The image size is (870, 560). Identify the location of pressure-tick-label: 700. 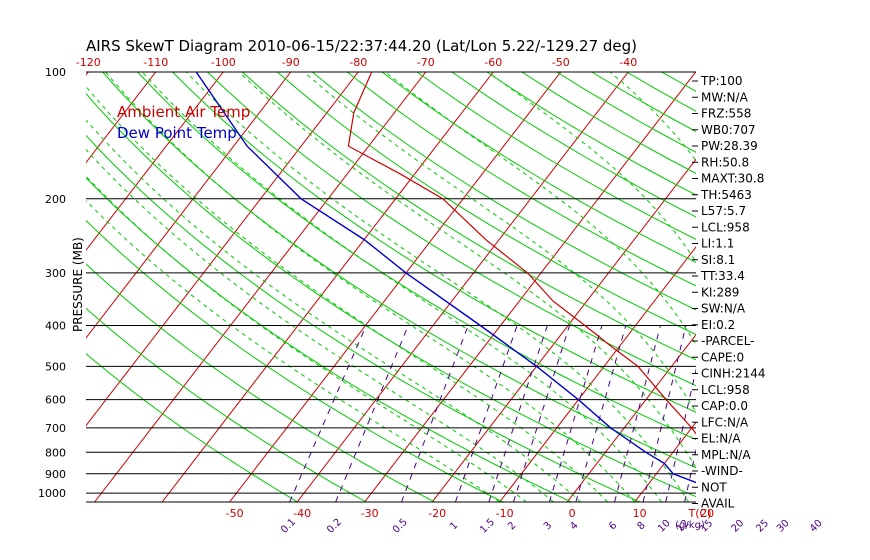
(55, 428).